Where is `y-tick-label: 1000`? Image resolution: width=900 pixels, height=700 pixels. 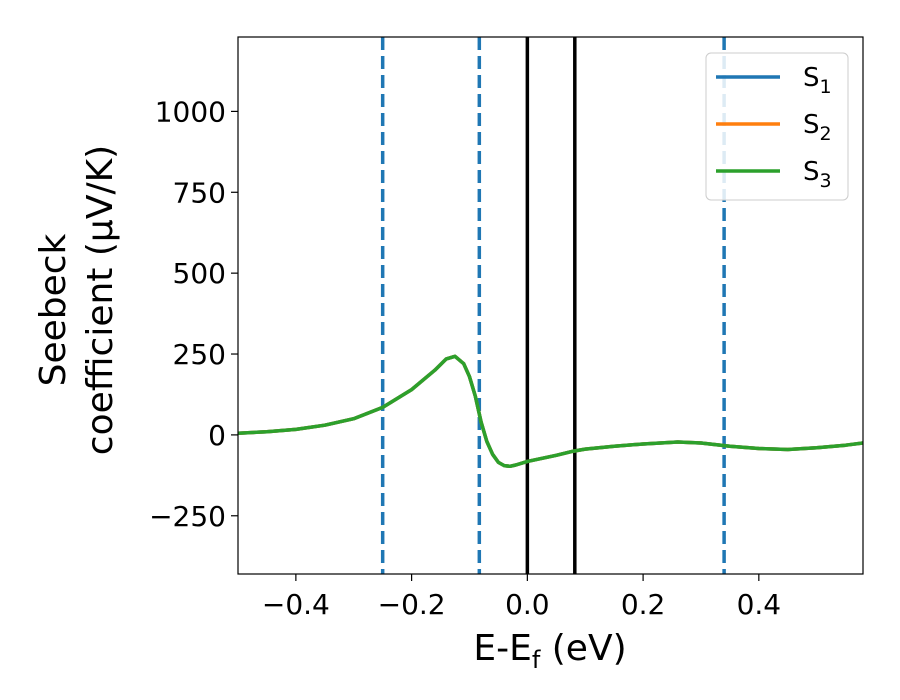 y-tick-label: 1000 is located at coordinates (190, 111).